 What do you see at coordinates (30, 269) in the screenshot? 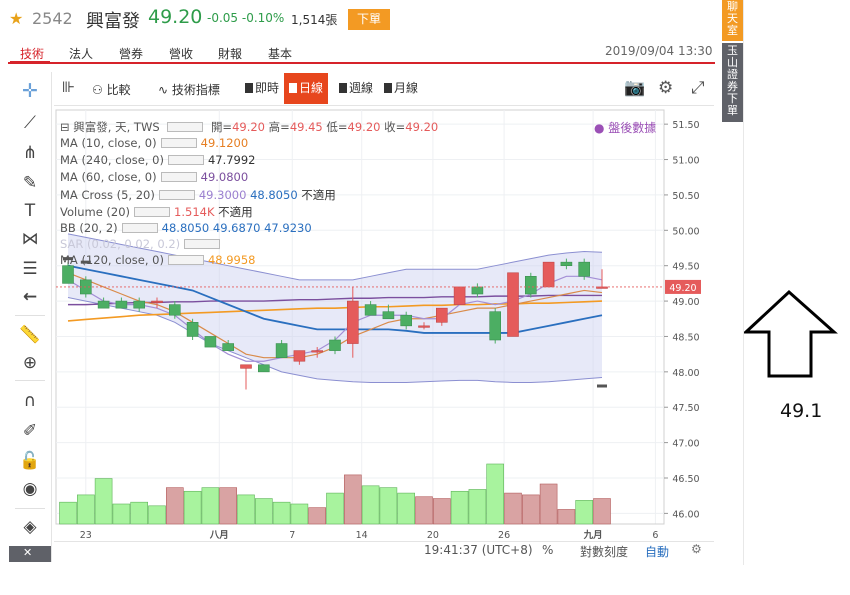
I see `fib-icon: ☰` at bounding box center [30, 269].